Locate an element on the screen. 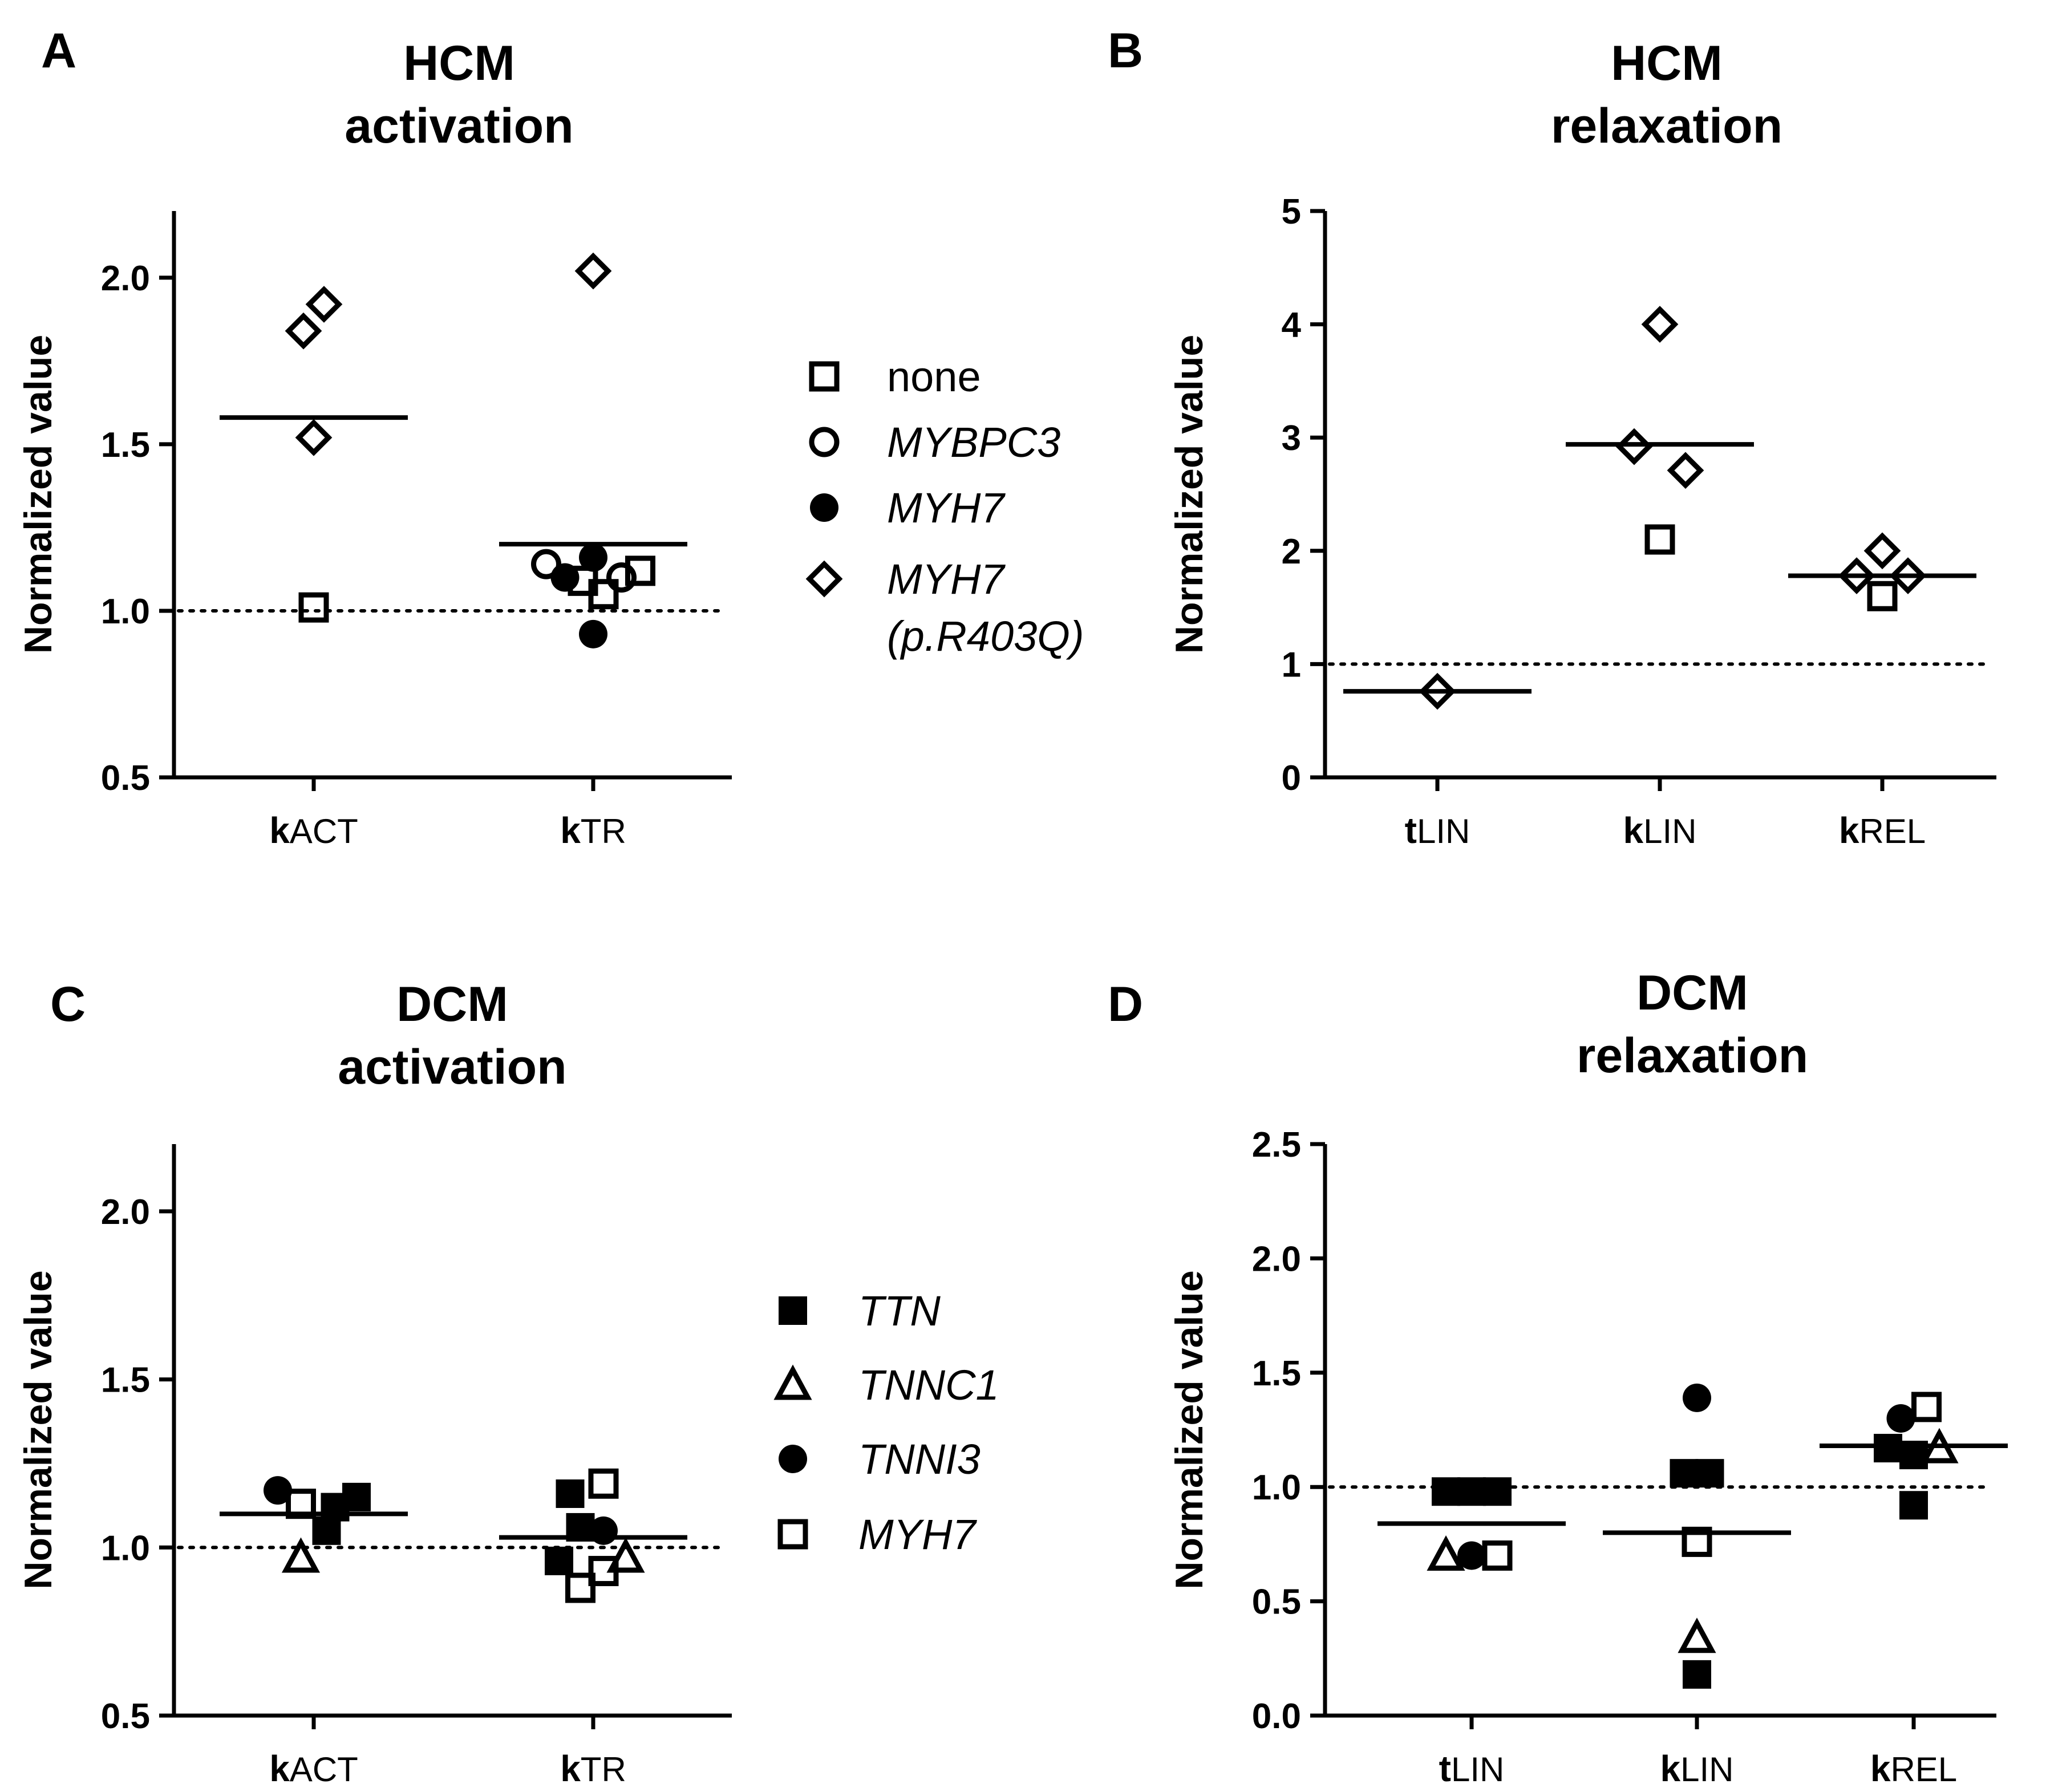 The width and height of the screenshot is (2046, 1792). panel-a-point-4-myh7-p-r403q is located at coordinates (593, 271).